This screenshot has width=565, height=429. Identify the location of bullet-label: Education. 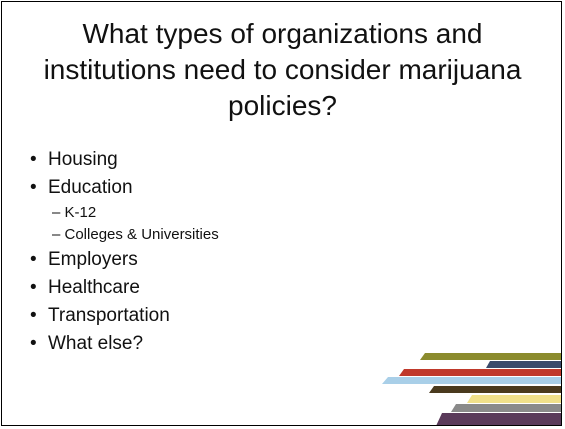
(90, 187).